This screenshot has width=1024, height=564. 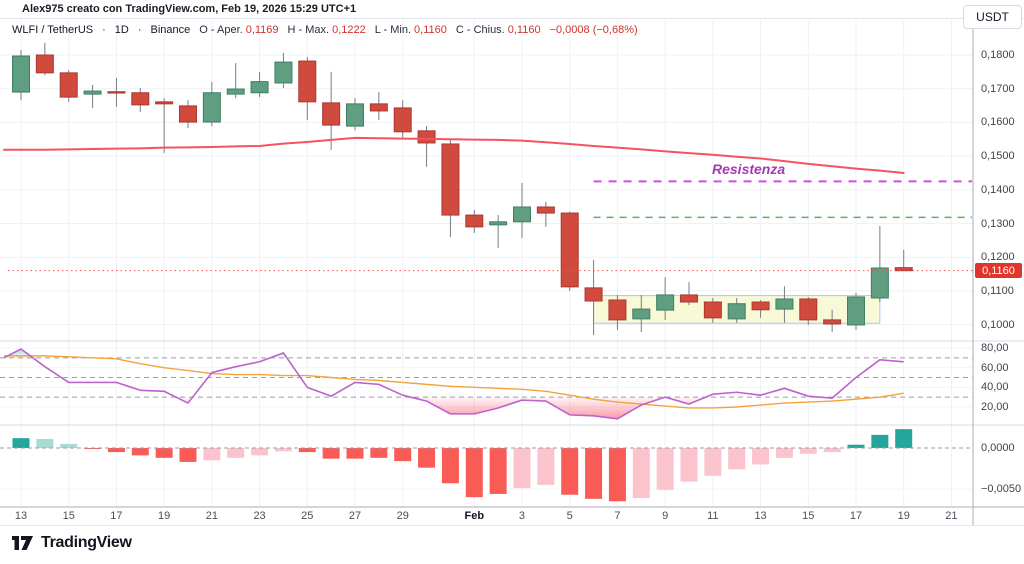 I want to click on price-axis-label: 0,1200, so click(x=998, y=257).